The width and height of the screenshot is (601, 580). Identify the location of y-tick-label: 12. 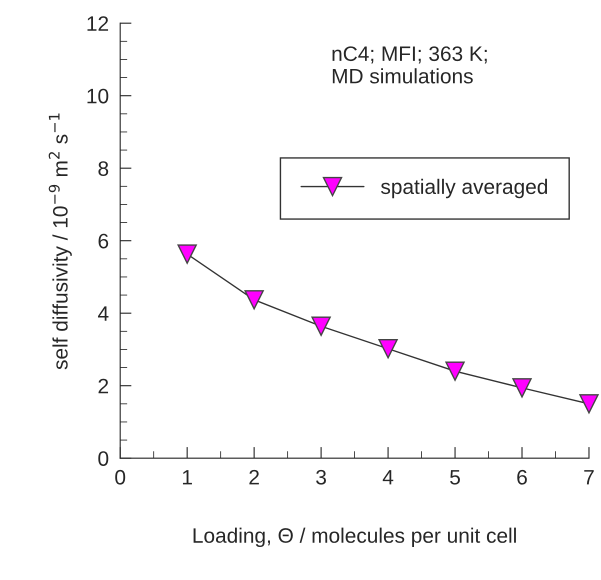
(98, 23).